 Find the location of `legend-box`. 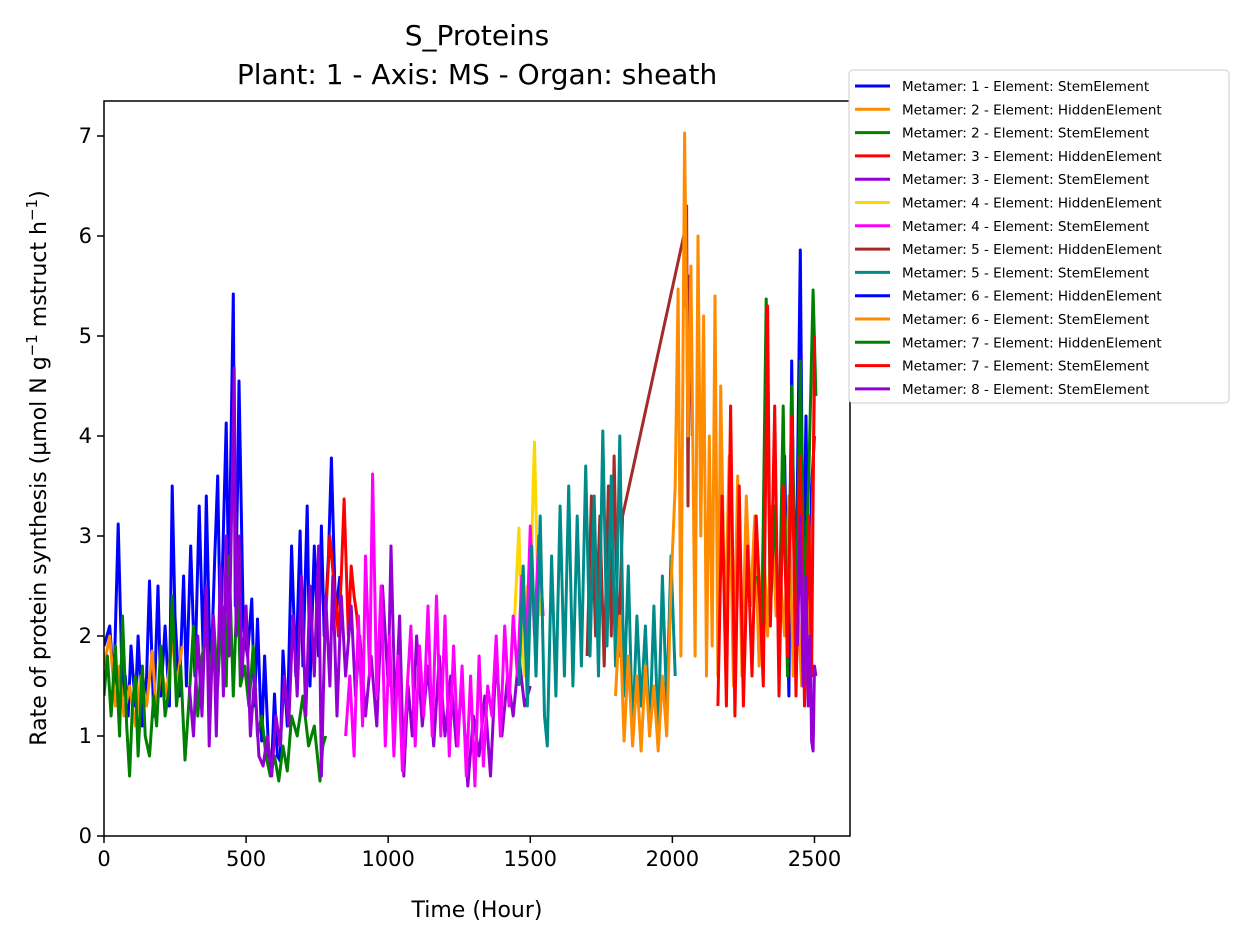

legend-box is located at coordinates (1039, 236).